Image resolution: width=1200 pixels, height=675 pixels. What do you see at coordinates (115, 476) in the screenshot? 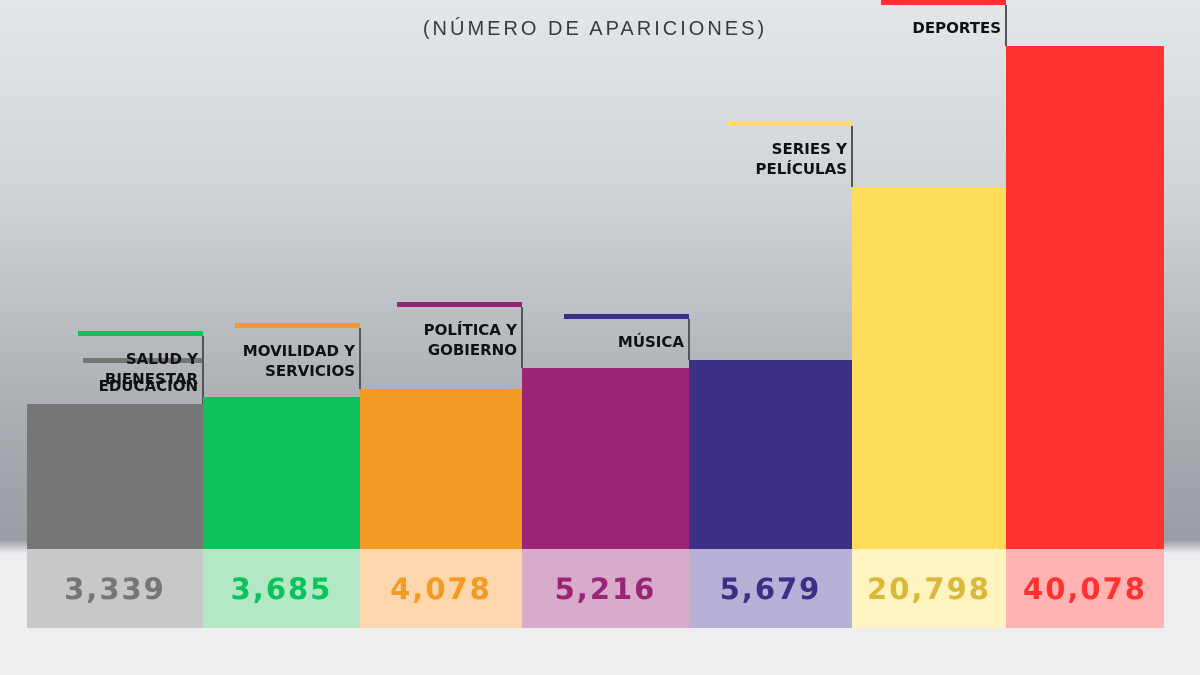
I see `bar-educacion` at bounding box center [115, 476].